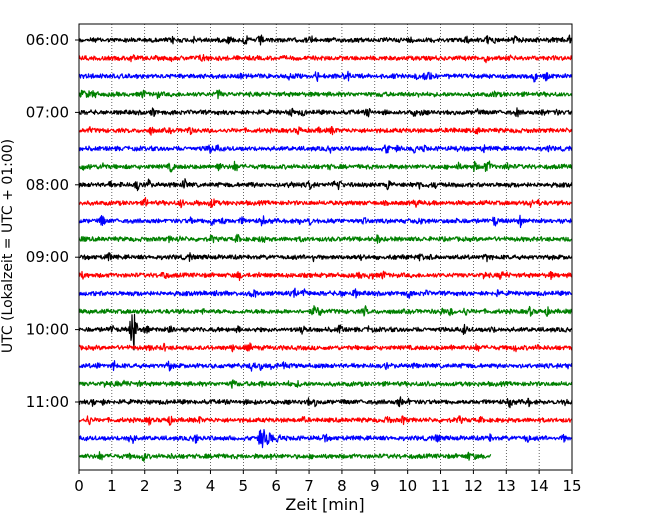 The image size is (650, 520). Describe the element at coordinates (309, 486) in the screenshot. I see `x-tick-label: 7` at that location.